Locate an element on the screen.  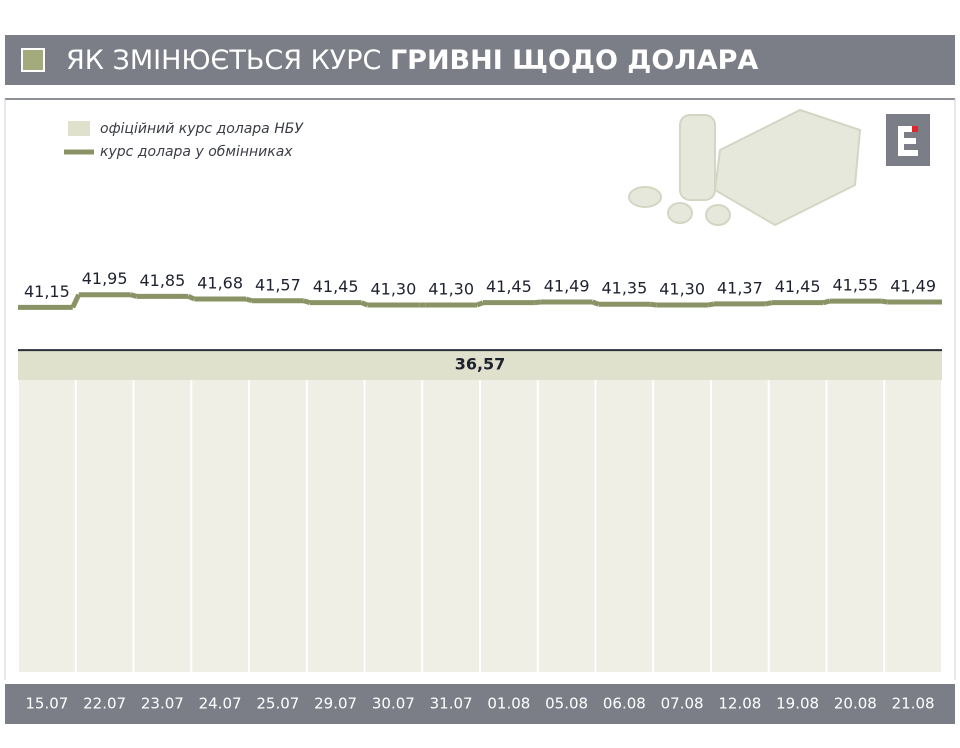
illustration is located at coordinates (745, 167).